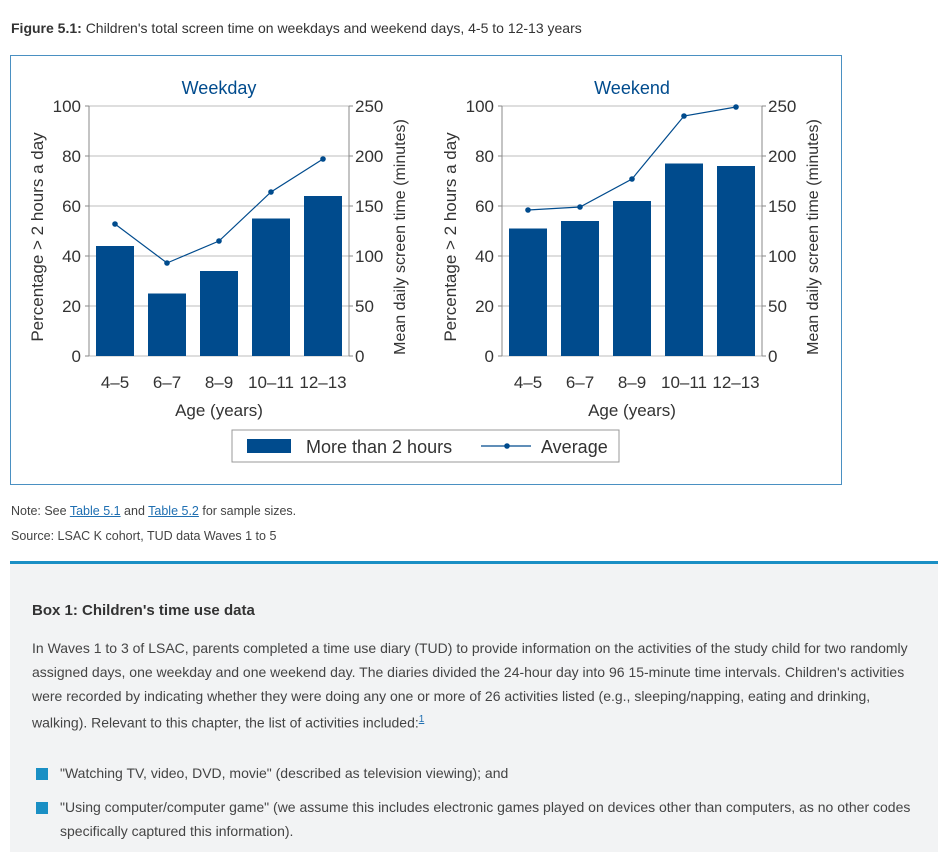 This screenshot has height=852, width=938. I want to click on box-title: Box 1: Children's time use data, so click(143, 610).